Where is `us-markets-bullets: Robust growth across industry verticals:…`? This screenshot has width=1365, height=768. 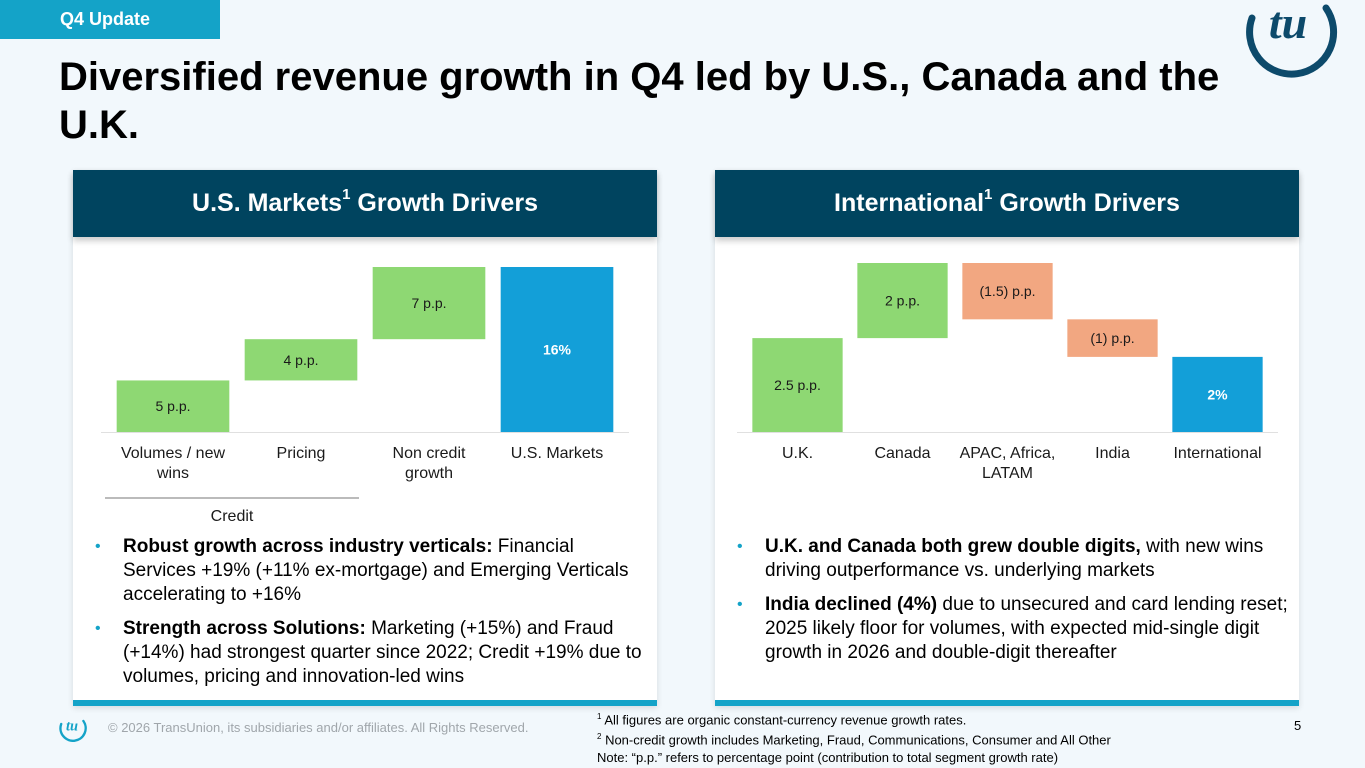 us-markets-bullets: Robust growth across industry verticals:… is located at coordinates (367, 617).